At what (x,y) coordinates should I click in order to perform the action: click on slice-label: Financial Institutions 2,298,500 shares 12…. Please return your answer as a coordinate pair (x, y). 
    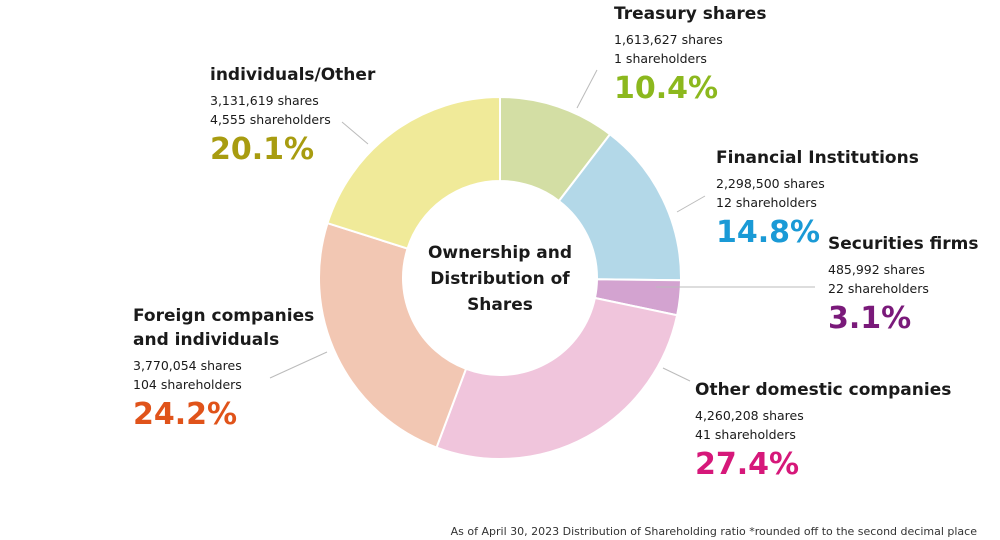
    Looking at the image, I should click on (846, 199).